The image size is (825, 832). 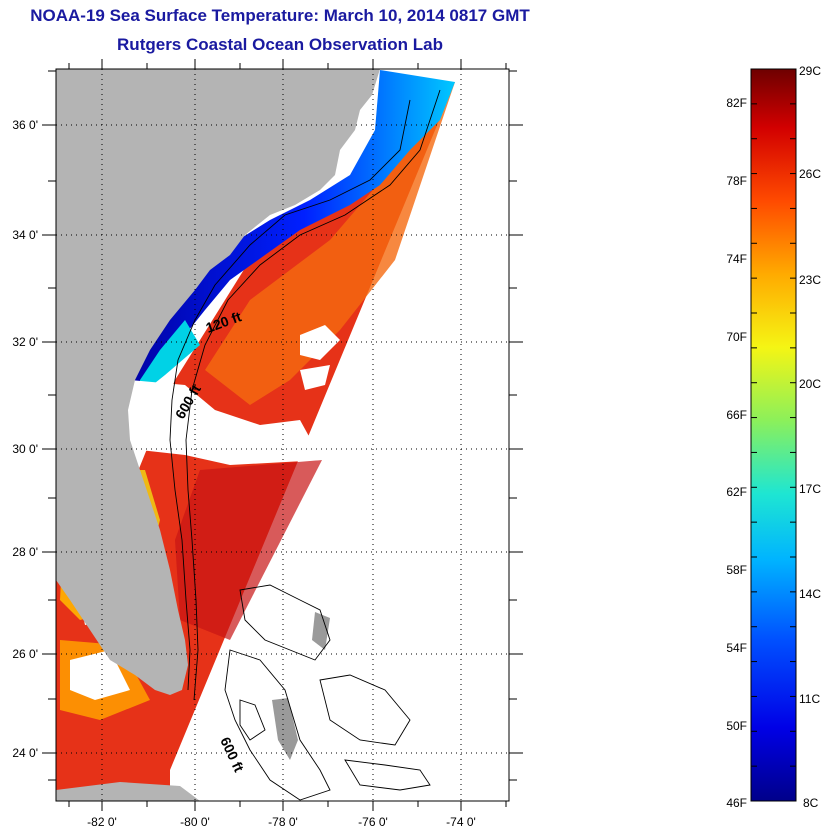 What do you see at coordinates (811, 803) in the screenshot?
I see `celsius-label: 8C` at bounding box center [811, 803].